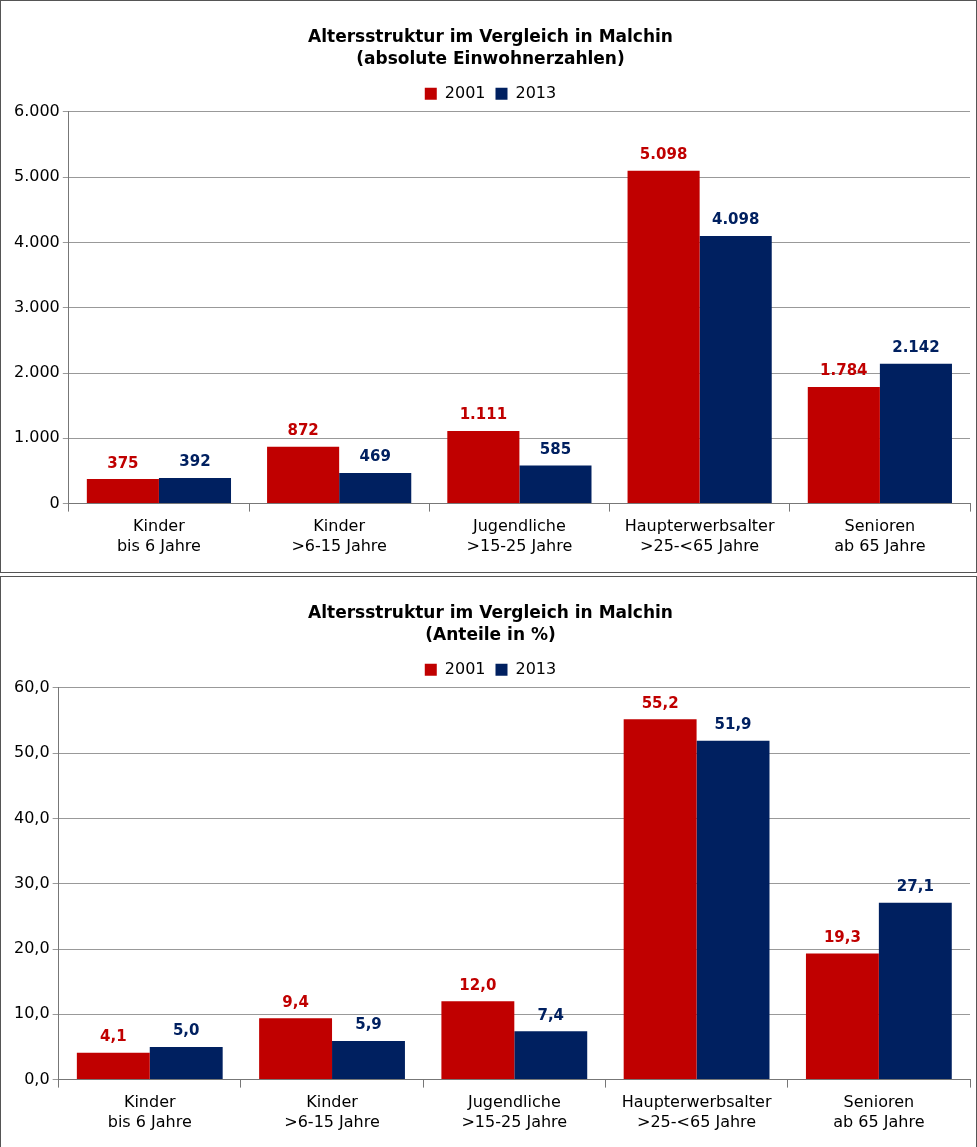  I want to click on chart-subtitle: (absolute Einwohnerzahlen), so click(490, 58).